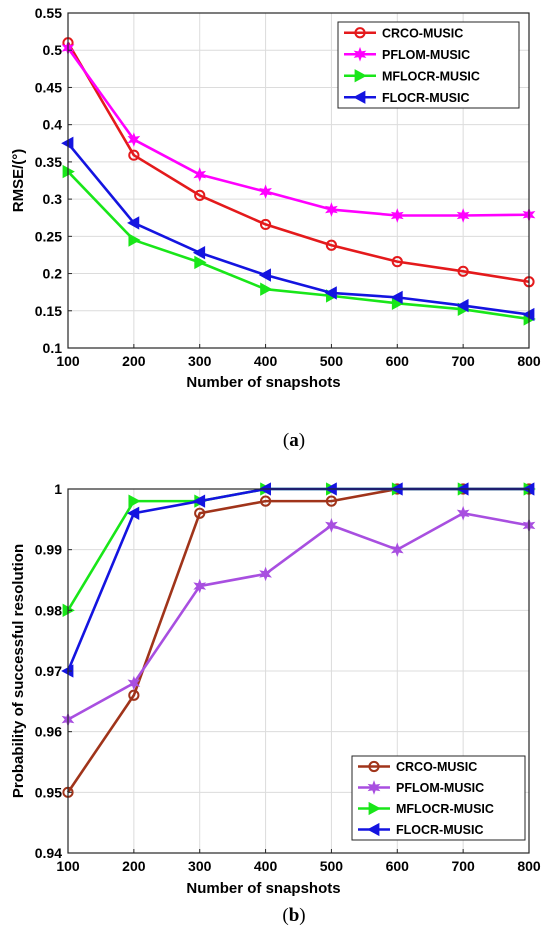  I want to click on chart-a-y-tick-label: 0.15, so click(48, 311).